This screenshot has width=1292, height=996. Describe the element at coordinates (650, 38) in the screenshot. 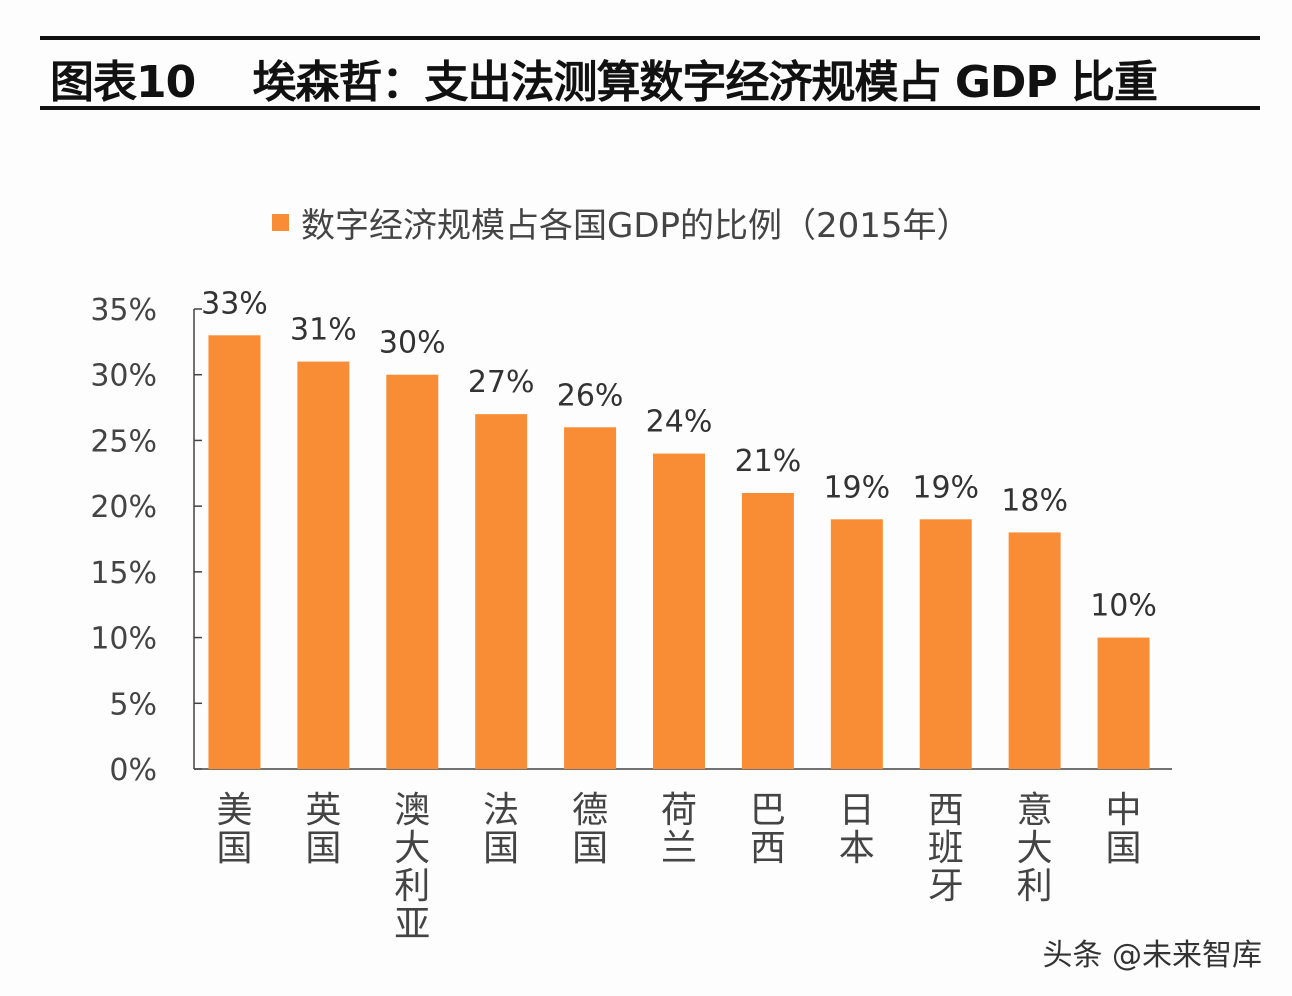

I see `title-rule-top` at that location.